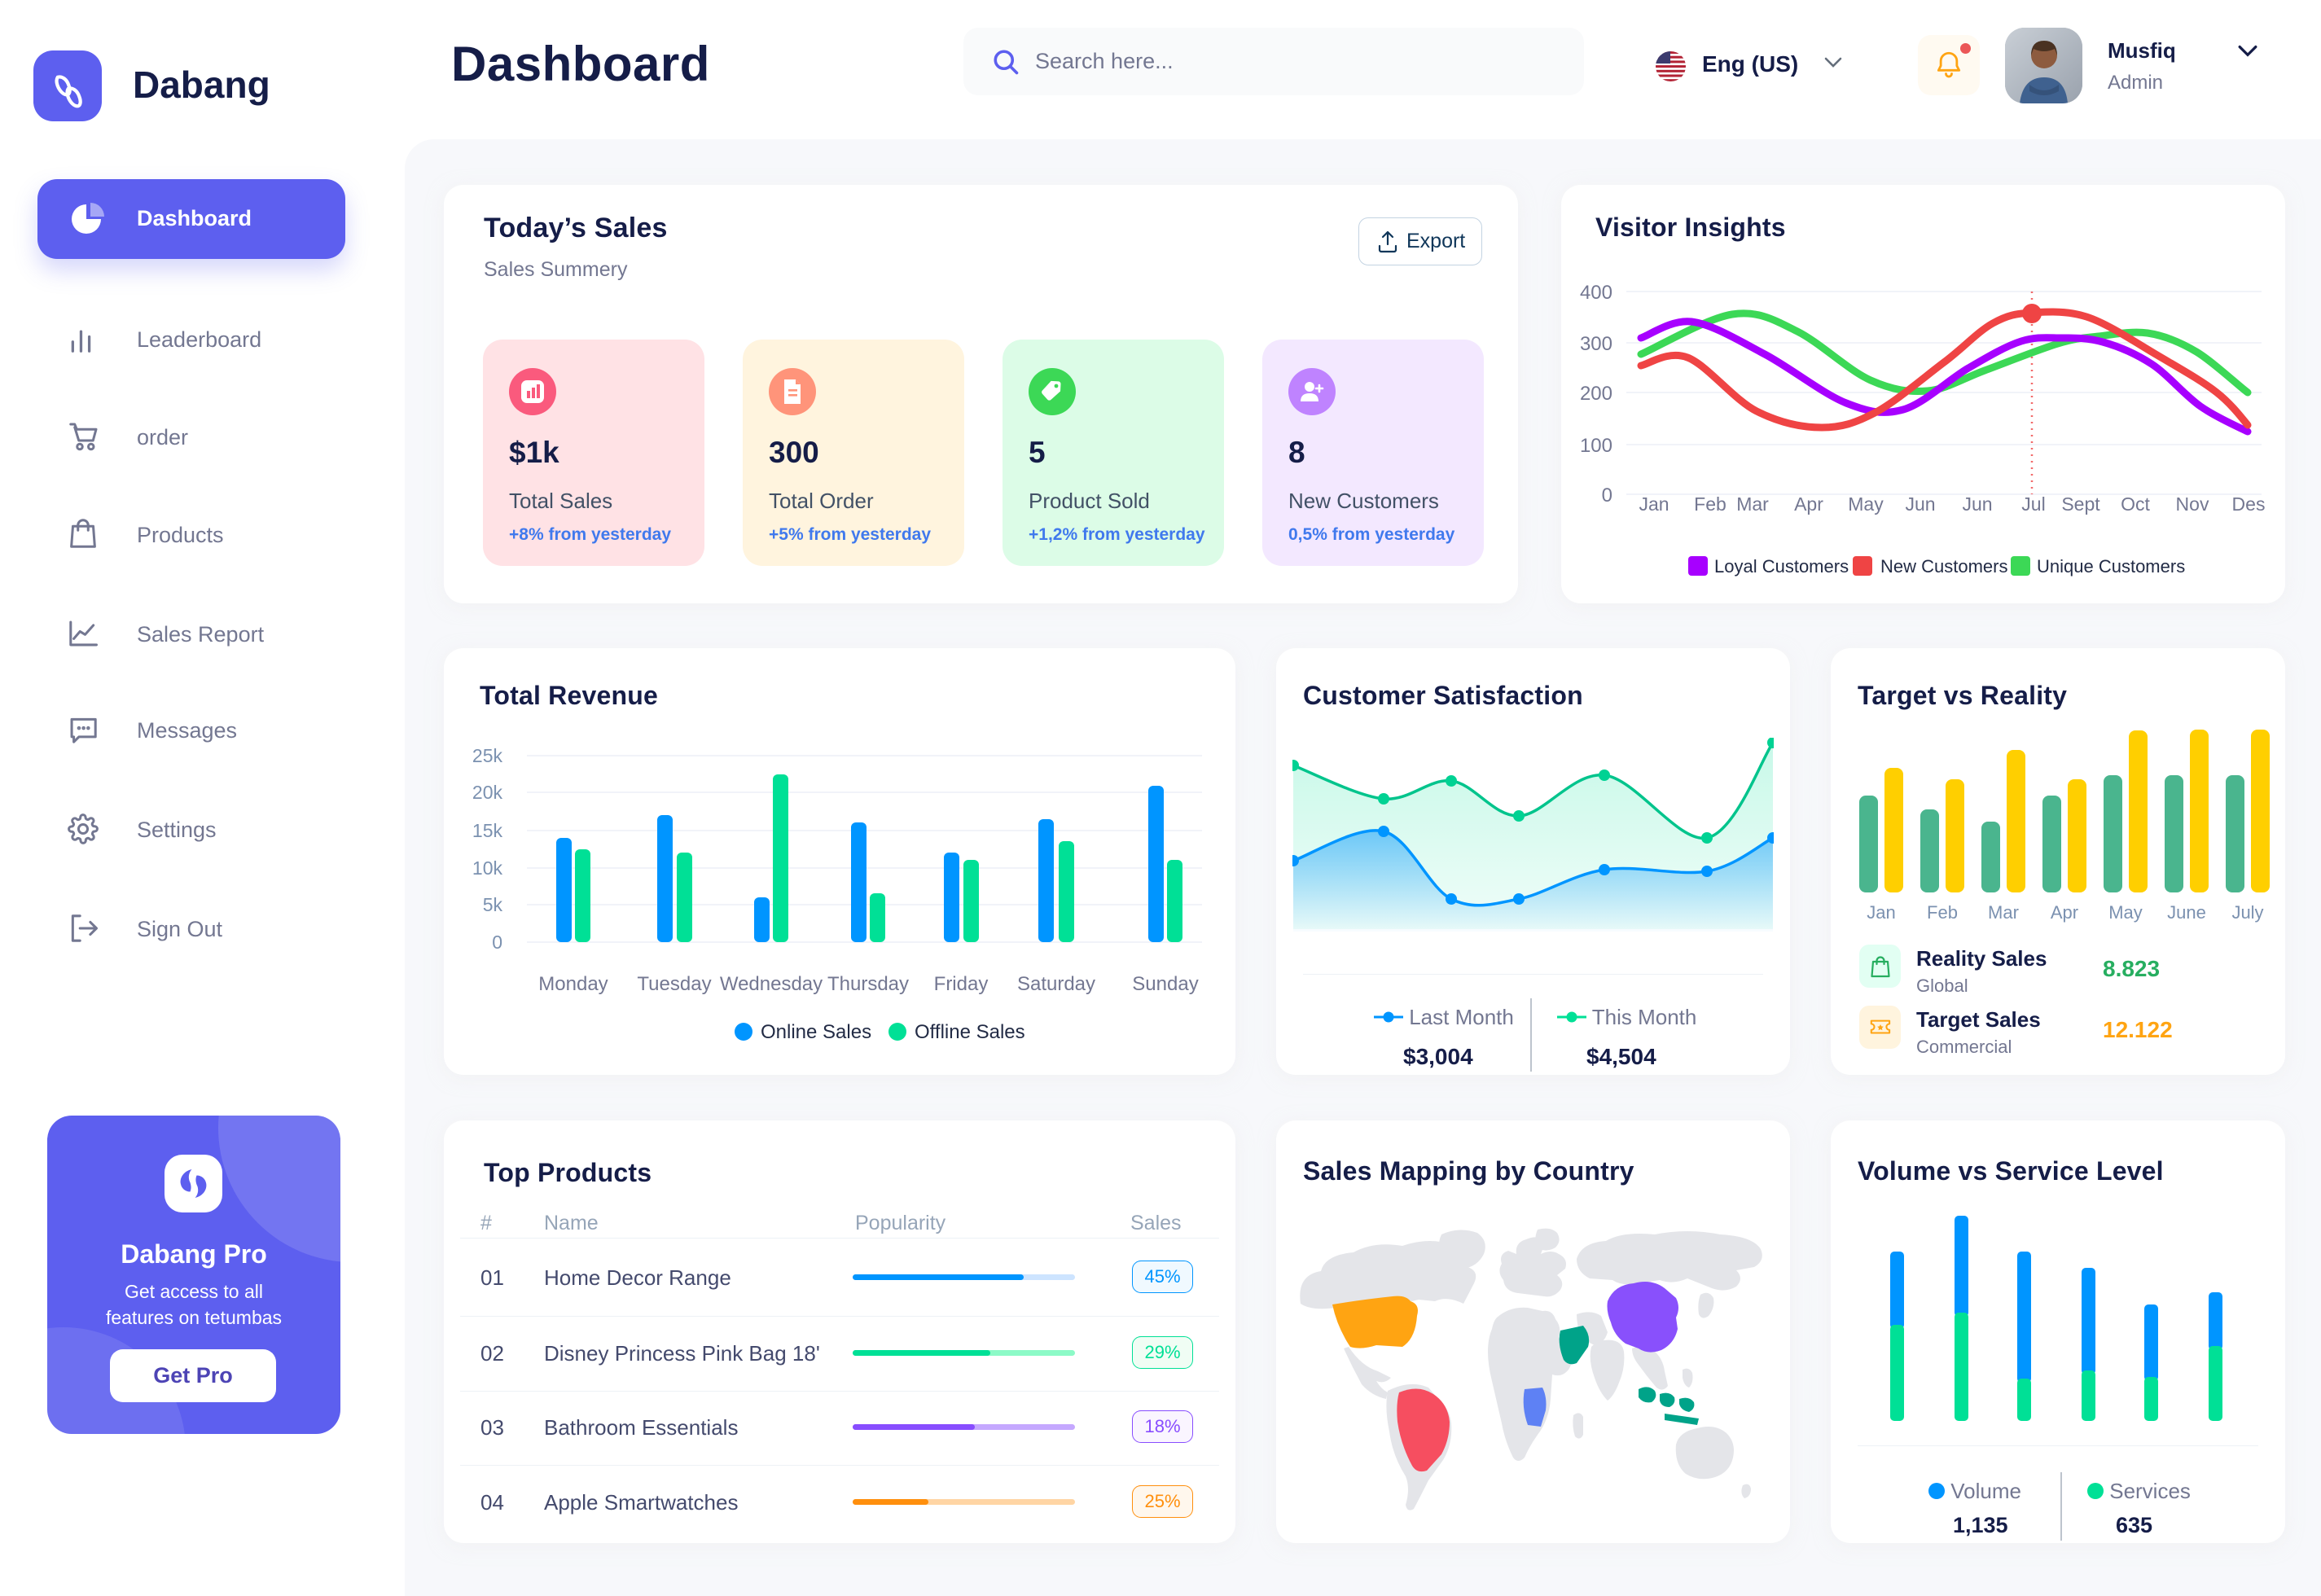 This screenshot has width=2321, height=1596. I want to click on svg-text: 100, so click(1596, 446).